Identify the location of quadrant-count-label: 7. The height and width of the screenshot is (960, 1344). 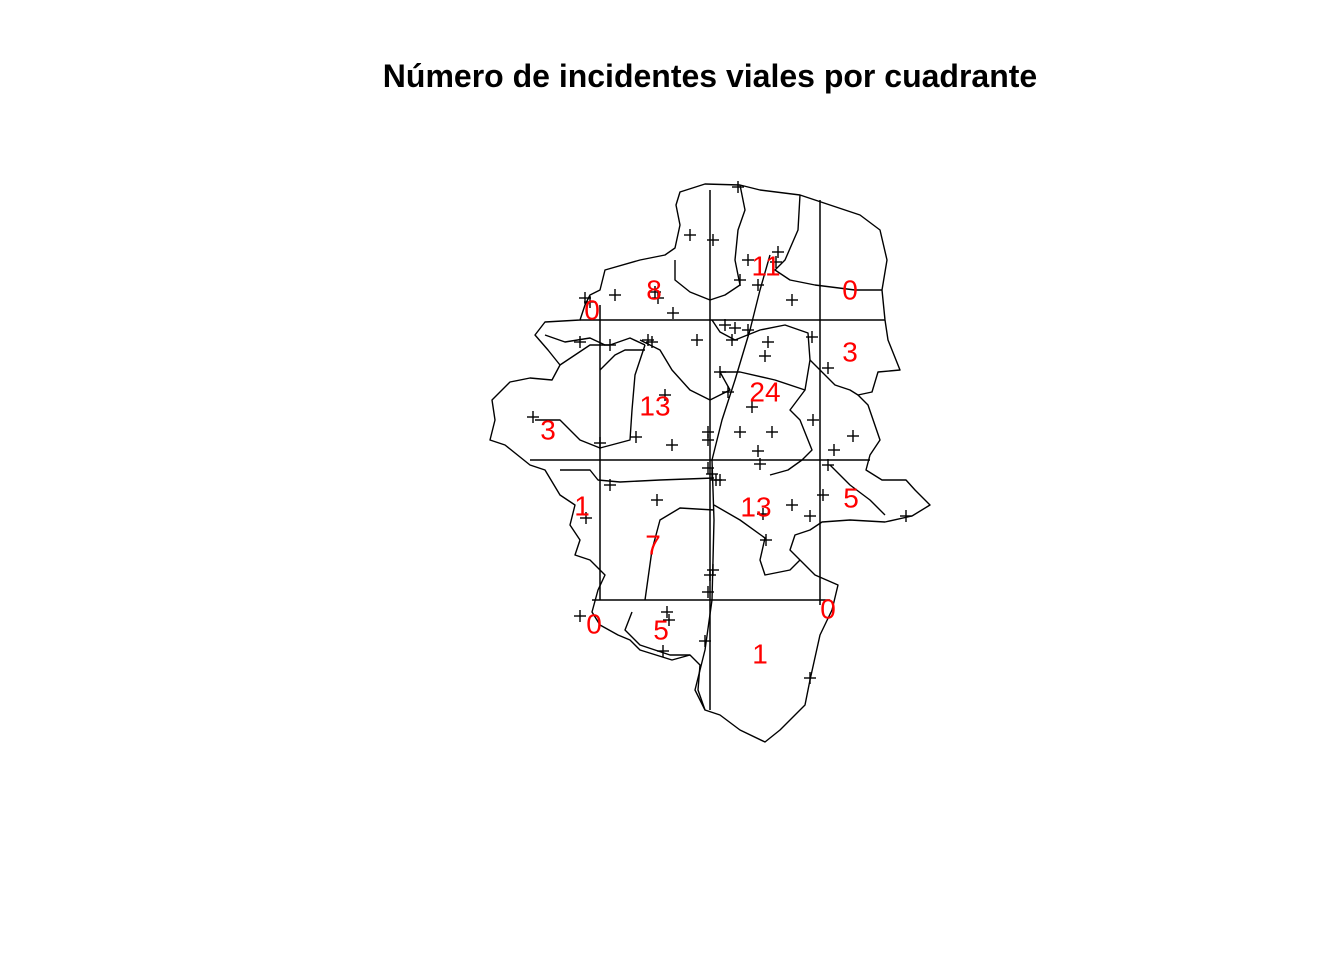
(653, 545).